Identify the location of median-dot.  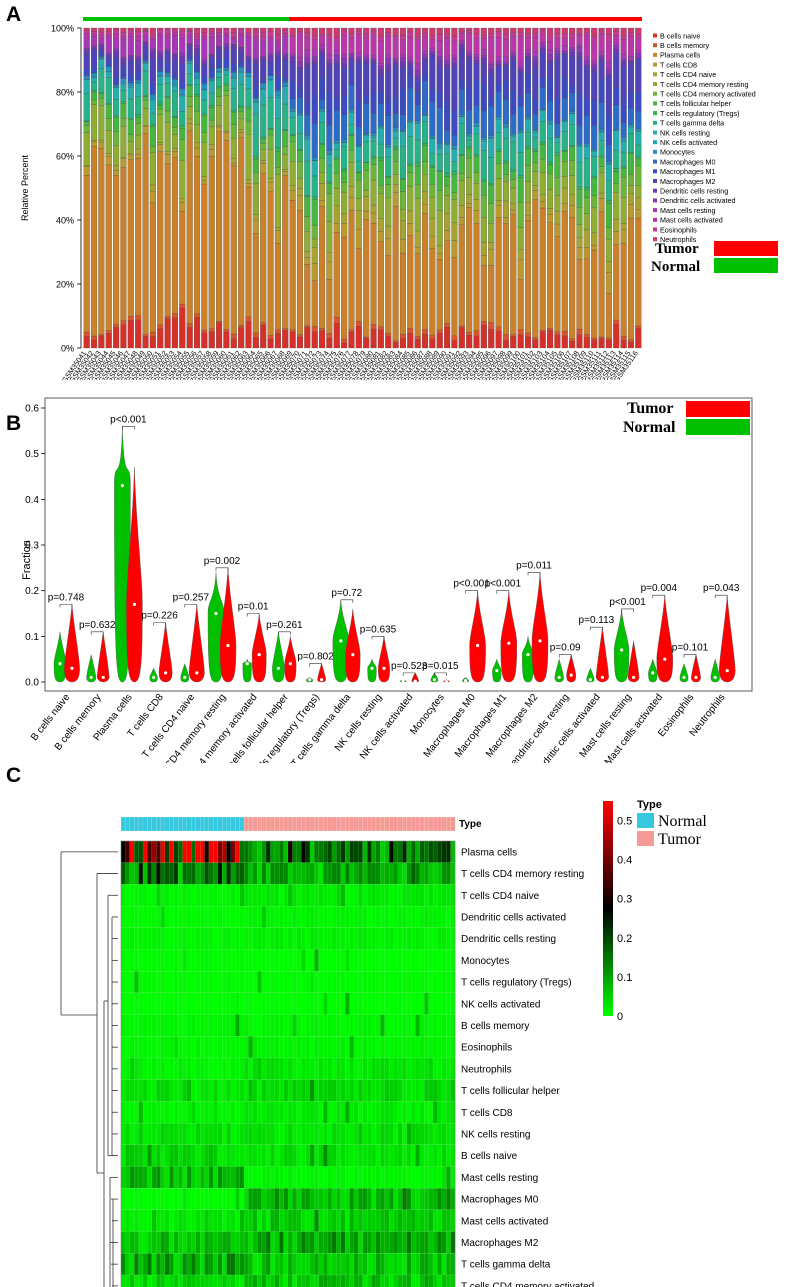
(341, 641).